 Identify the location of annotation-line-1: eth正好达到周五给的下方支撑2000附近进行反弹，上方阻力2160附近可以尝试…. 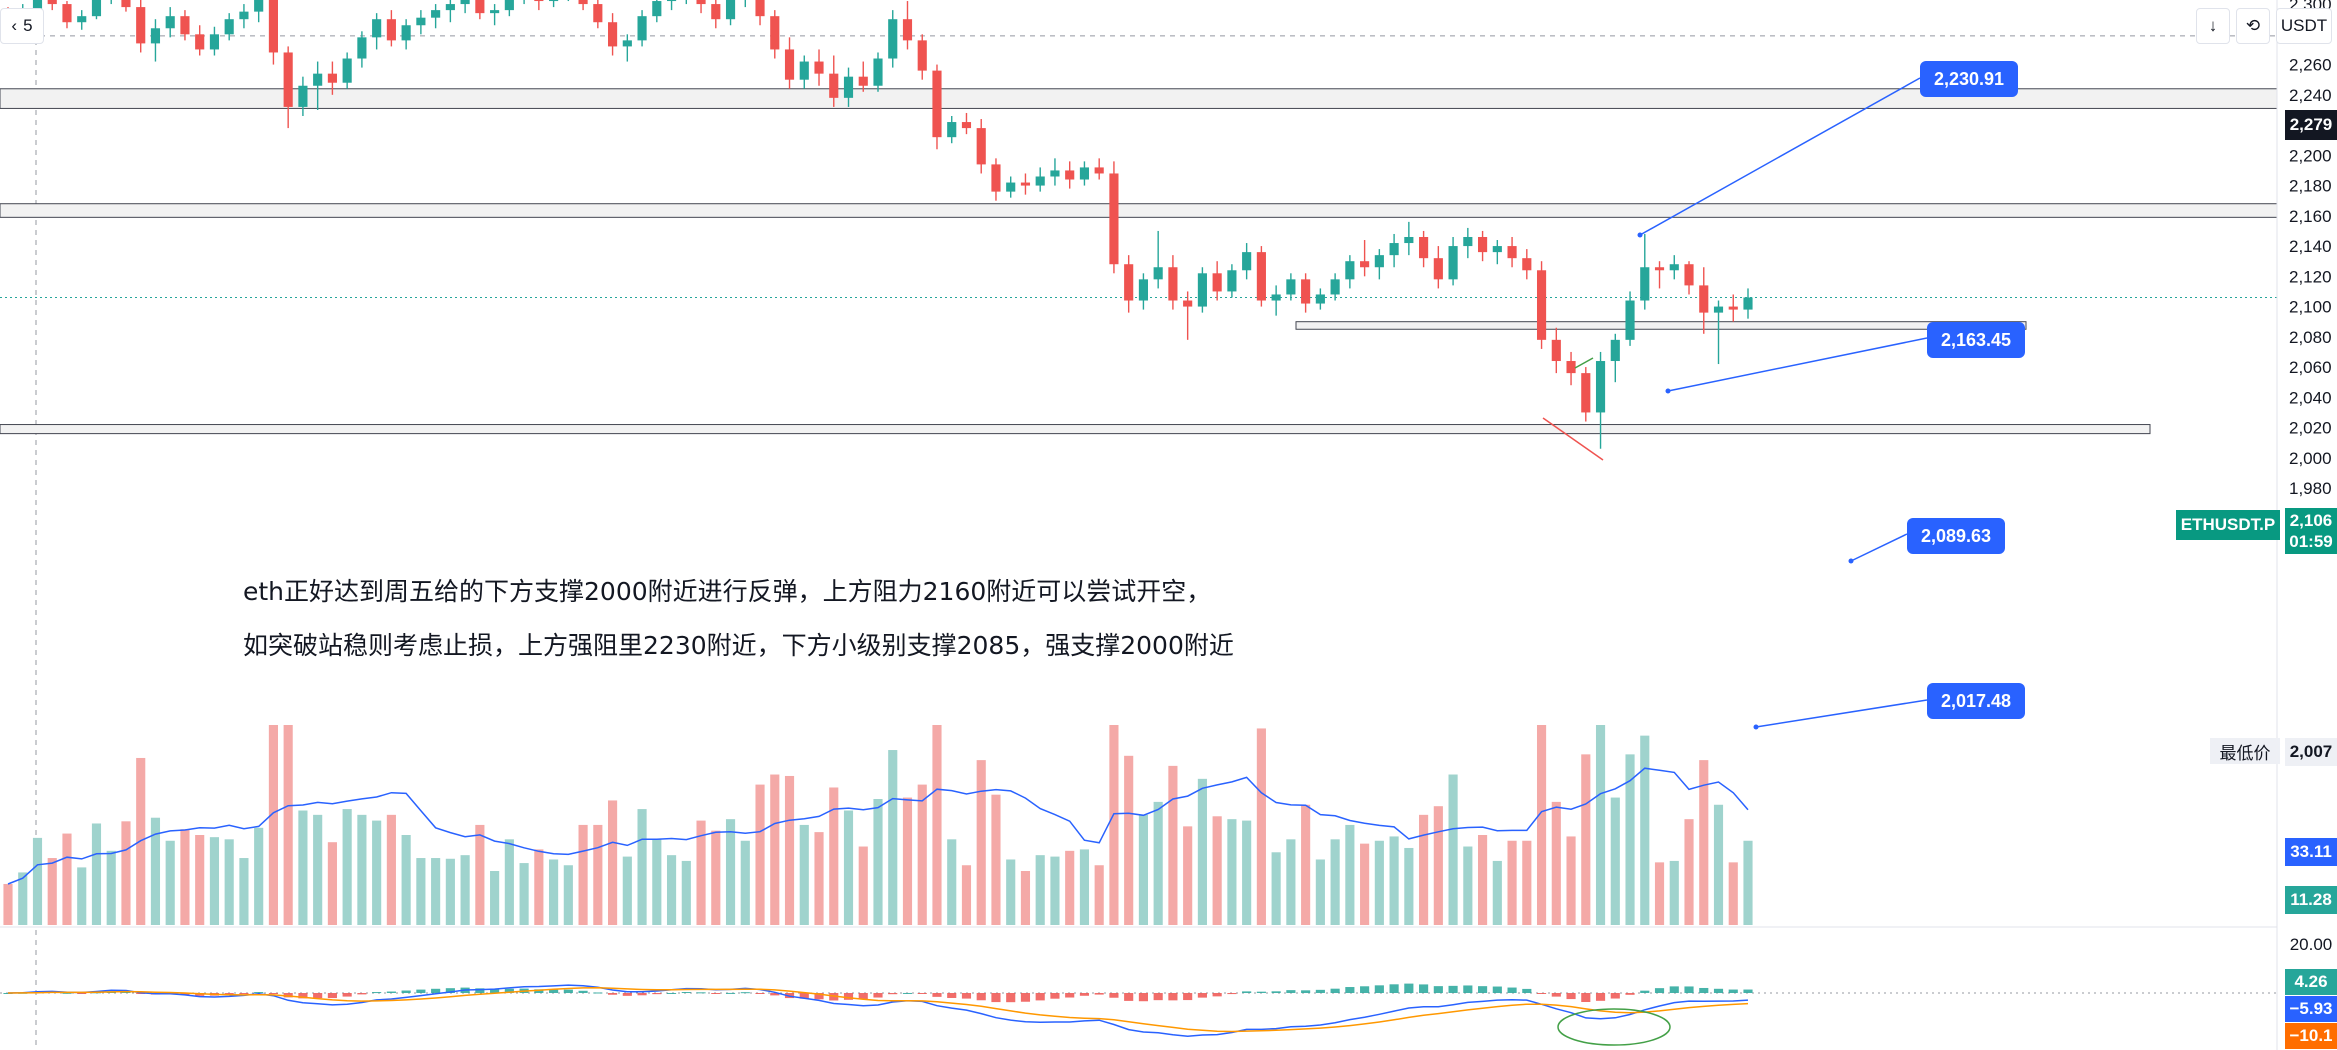
(727, 591).